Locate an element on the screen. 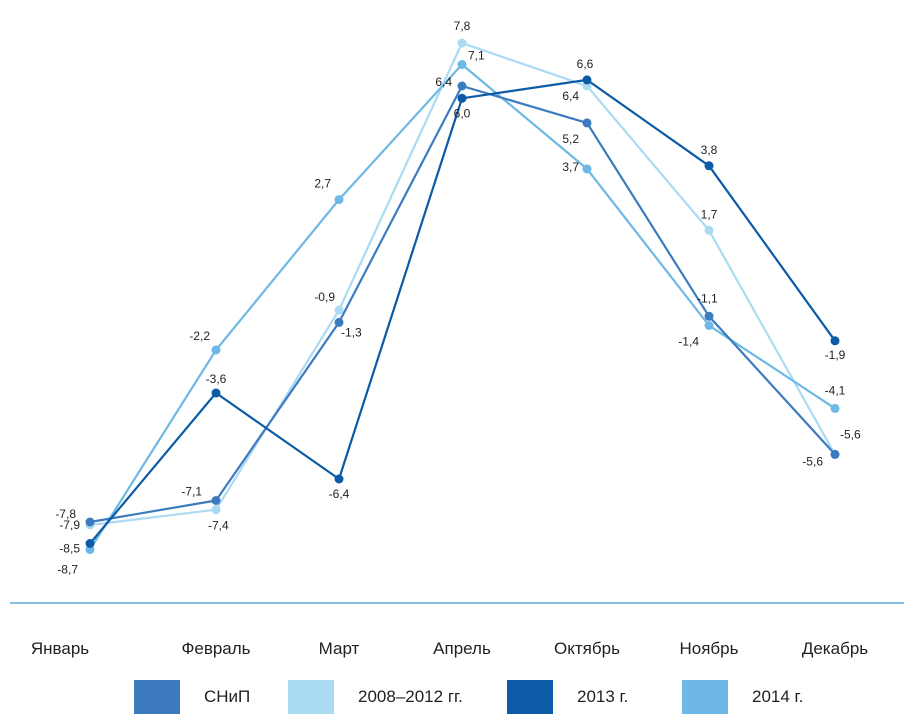 This screenshot has width=904, height=722. data-label: 6,6 is located at coordinates (585, 64).